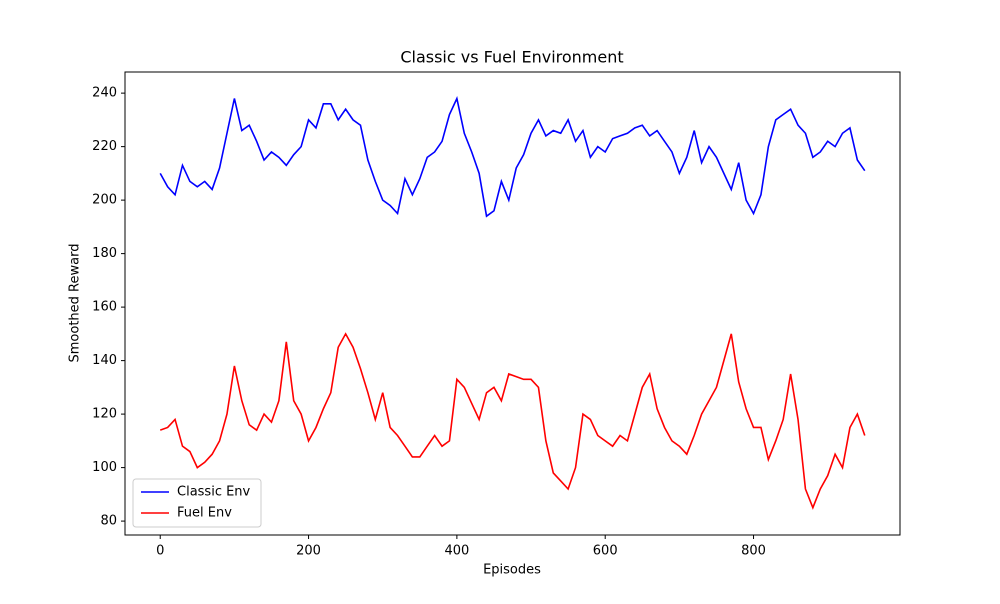 The height and width of the screenshot is (604, 1000). I want to click on line-series, so click(512, 156).